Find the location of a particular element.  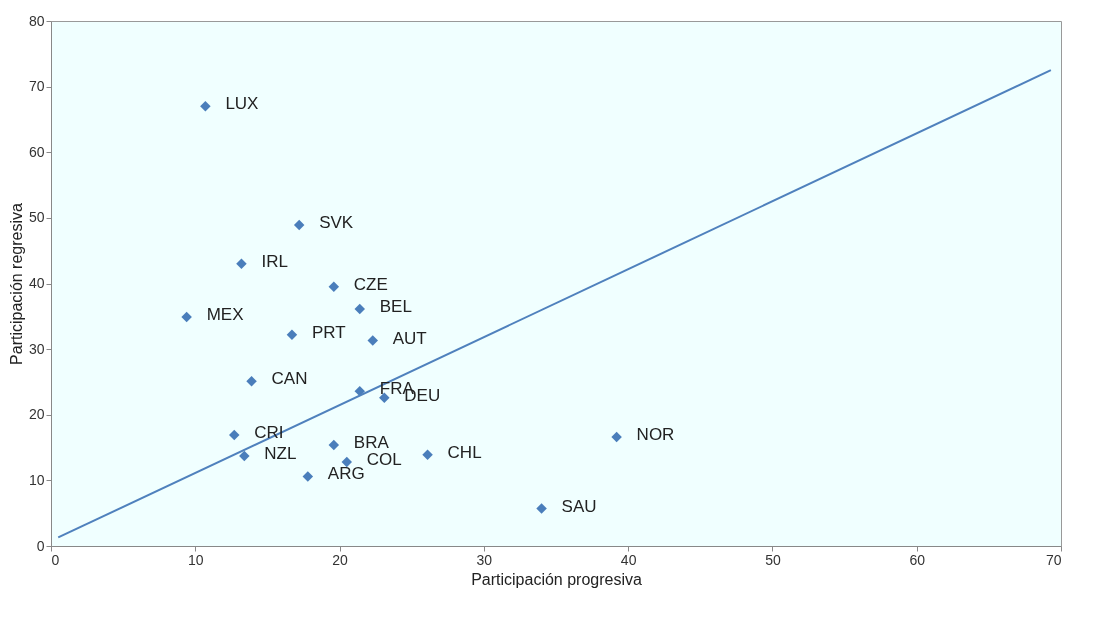

x-tick-label: 30 is located at coordinates (484, 559).